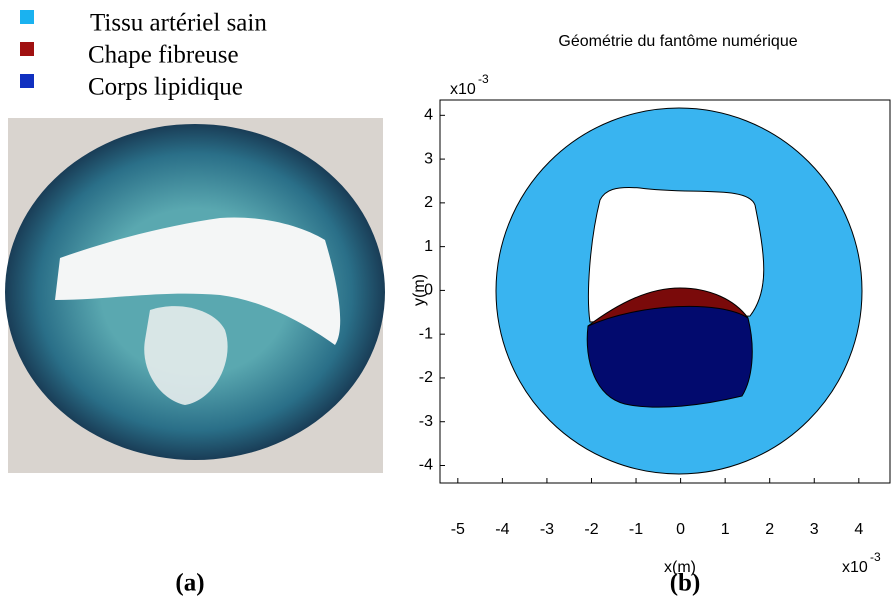 Image resolution: width=893 pixels, height=604 pixels. I want to click on y-offset-exp: -3, so click(483, 79).